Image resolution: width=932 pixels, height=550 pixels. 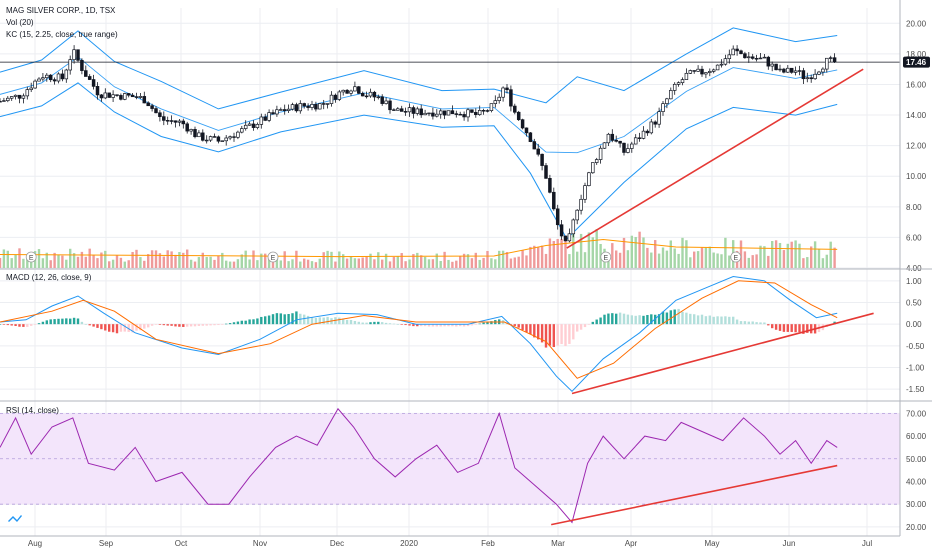 I want to click on logo-icon, so click(x=15, y=518).